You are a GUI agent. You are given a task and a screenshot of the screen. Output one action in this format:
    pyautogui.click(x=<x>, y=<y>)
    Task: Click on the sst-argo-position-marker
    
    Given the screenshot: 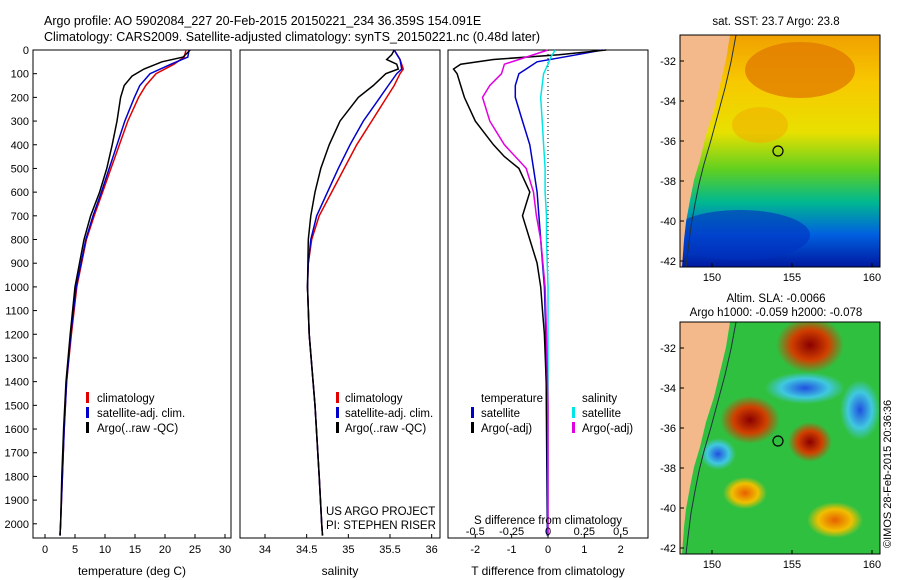 What is the action you would take?
    pyautogui.click(x=778, y=151)
    